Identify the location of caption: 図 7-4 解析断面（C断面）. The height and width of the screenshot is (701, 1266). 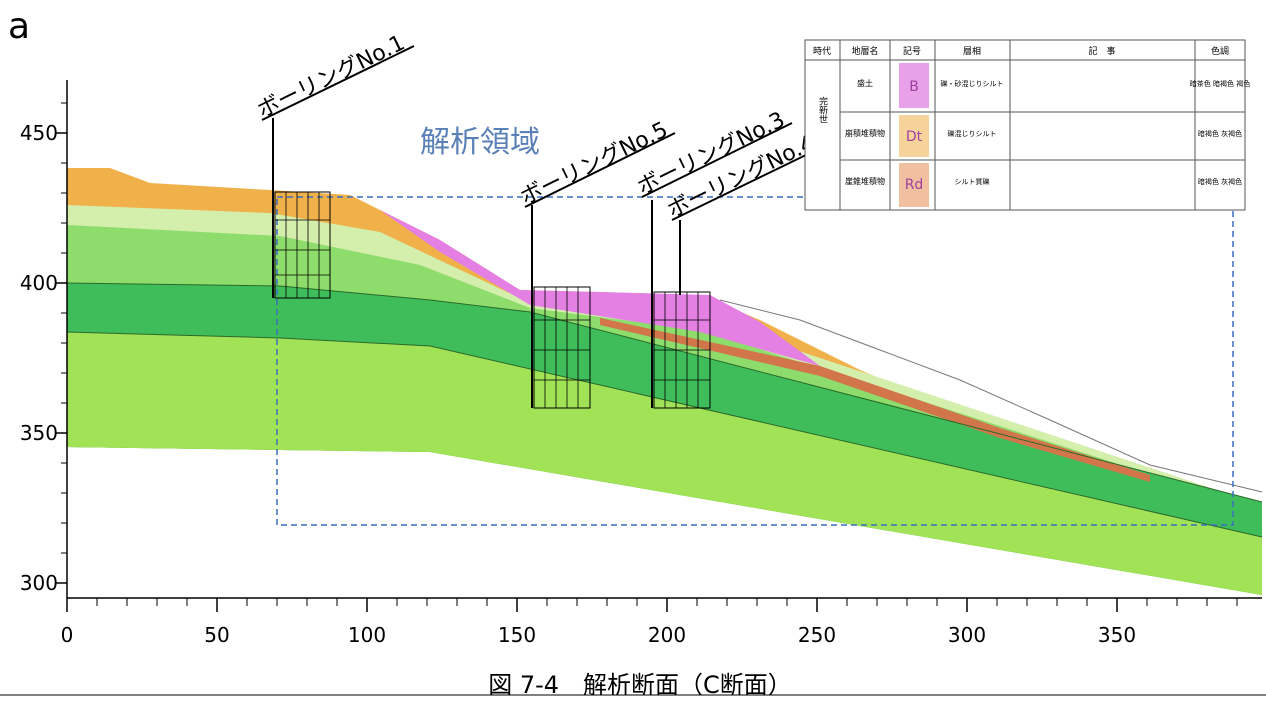
(640, 684).